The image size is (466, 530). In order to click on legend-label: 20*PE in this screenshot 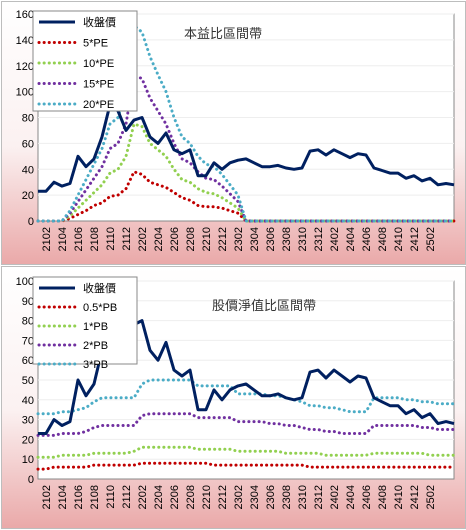, I will do `click(98, 105)`.